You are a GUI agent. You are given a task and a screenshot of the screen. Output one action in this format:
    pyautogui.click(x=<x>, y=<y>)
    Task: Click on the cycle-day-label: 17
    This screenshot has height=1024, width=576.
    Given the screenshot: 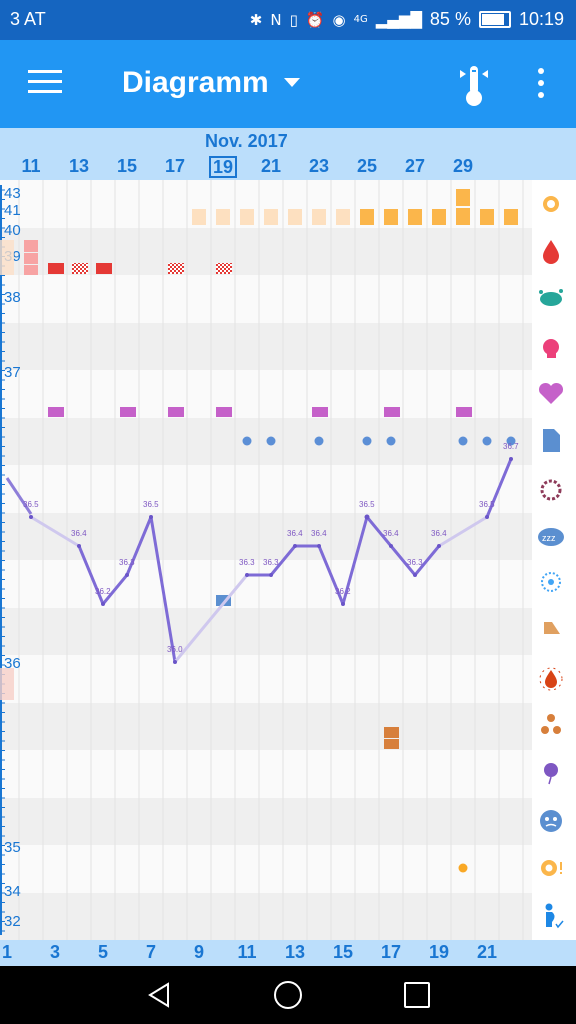 What is the action you would take?
    pyautogui.click(x=391, y=952)
    